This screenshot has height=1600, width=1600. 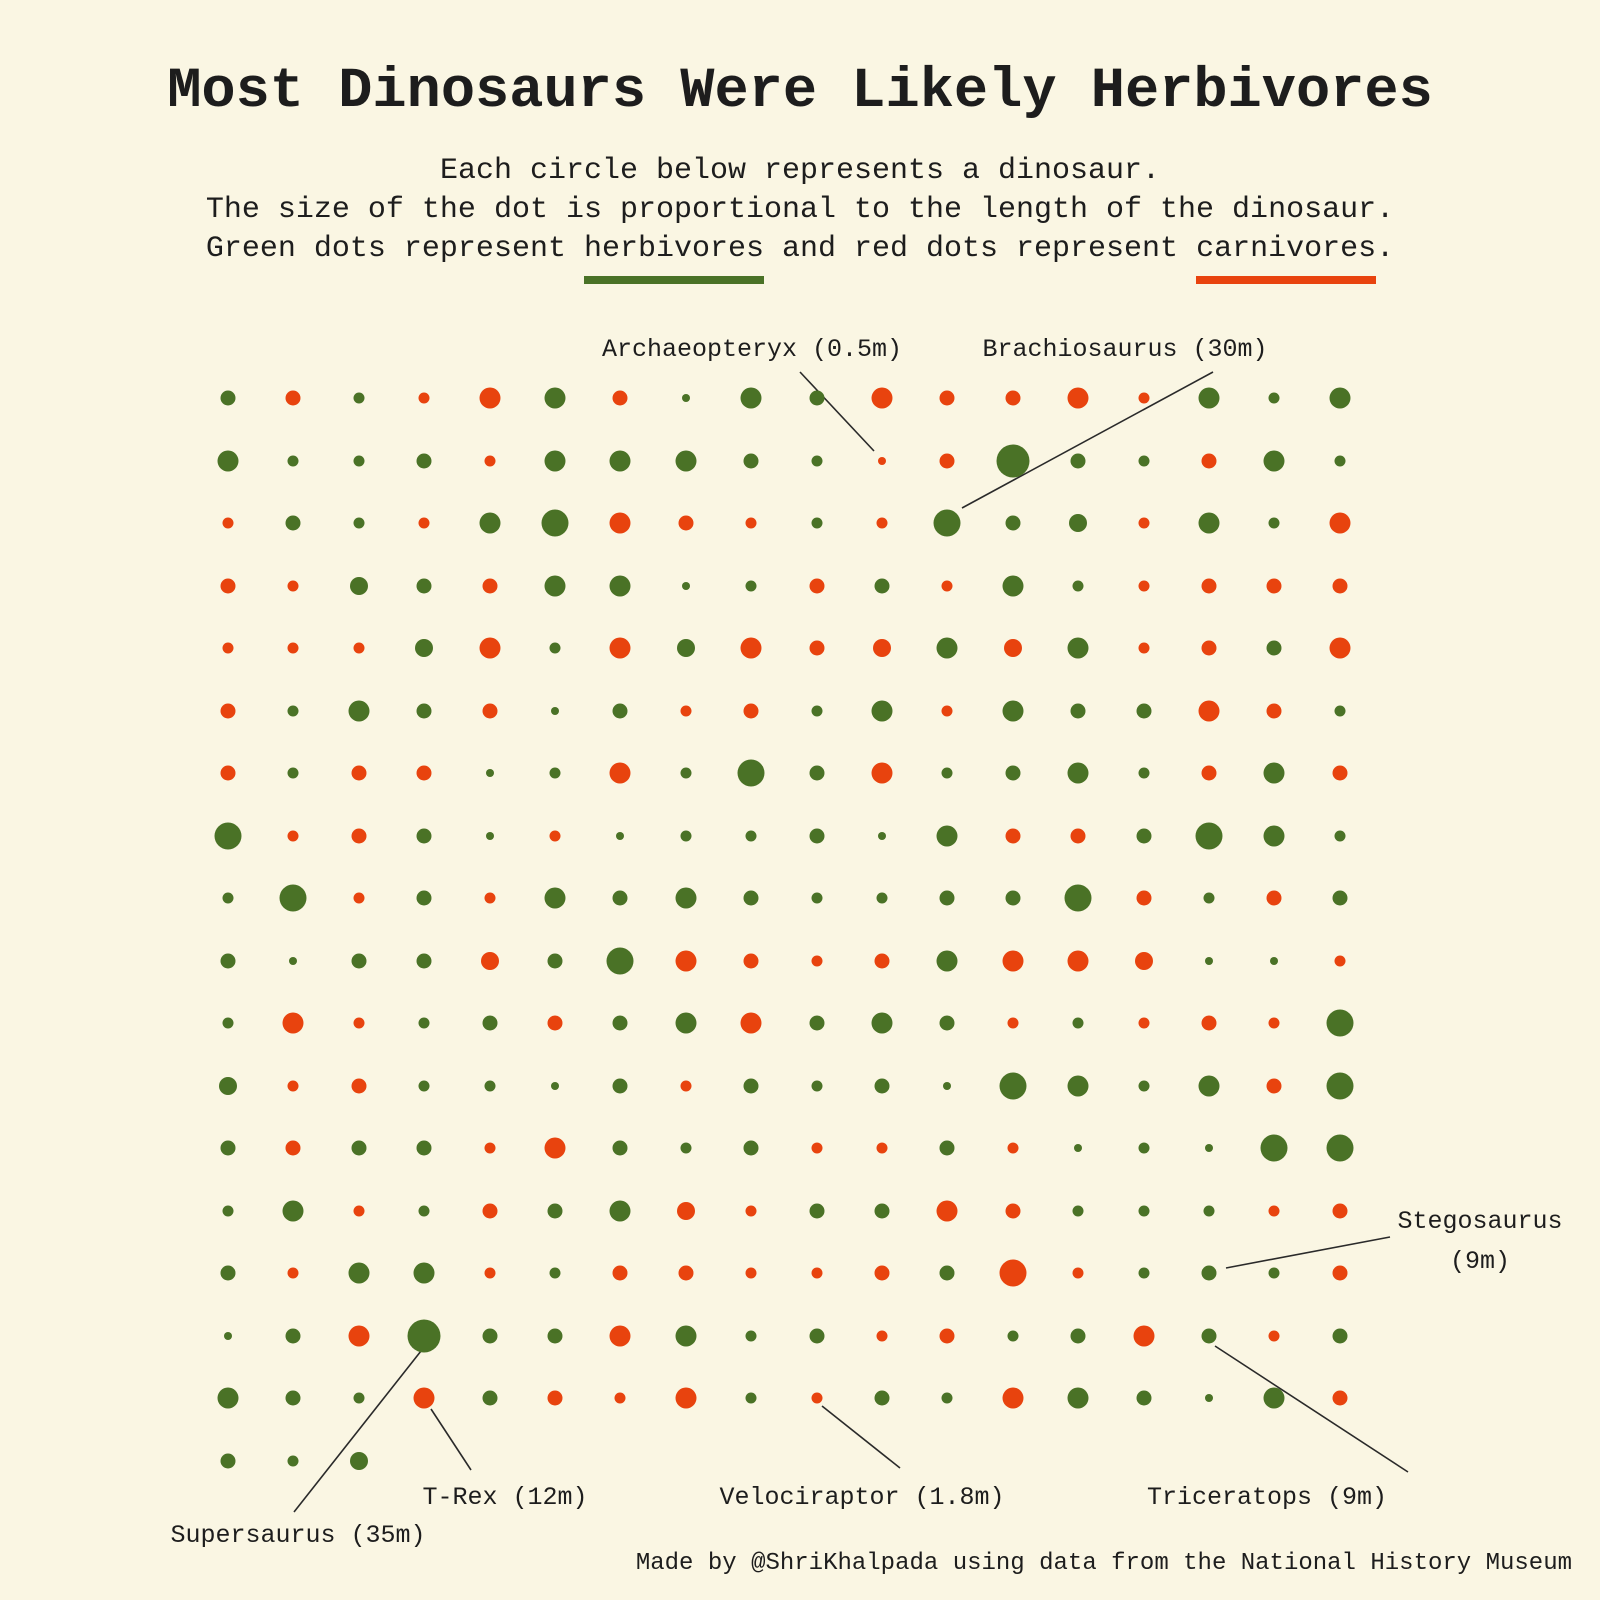 What do you see at coordinates (800, 92) in the screenshot?
I see `page-title: Most Dinosaurs Were Likely Herbivores` at bounding box center [800, 92].